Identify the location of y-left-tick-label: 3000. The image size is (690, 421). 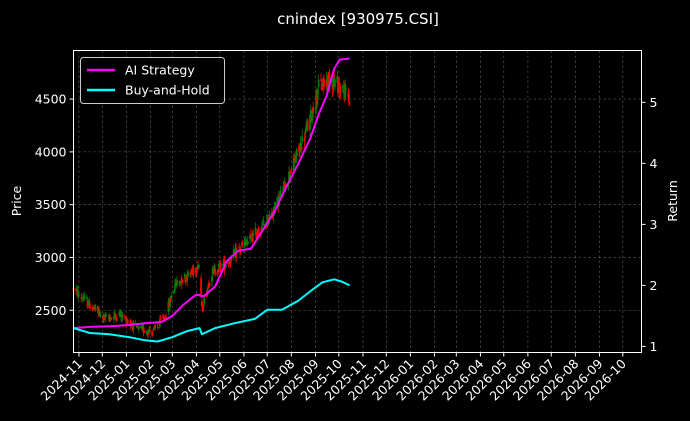
(51, 257).